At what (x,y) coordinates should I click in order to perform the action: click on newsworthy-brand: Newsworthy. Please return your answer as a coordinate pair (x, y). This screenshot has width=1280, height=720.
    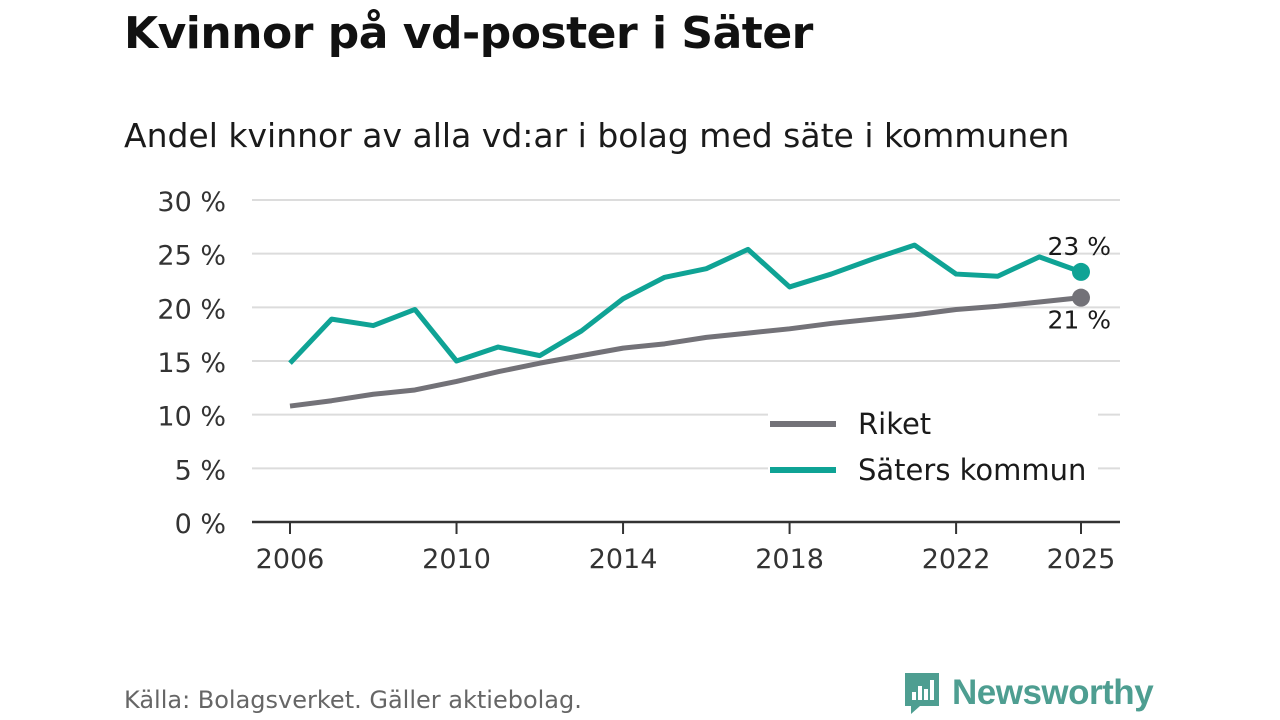
    Looking at the image, I should click on (1028, 693).